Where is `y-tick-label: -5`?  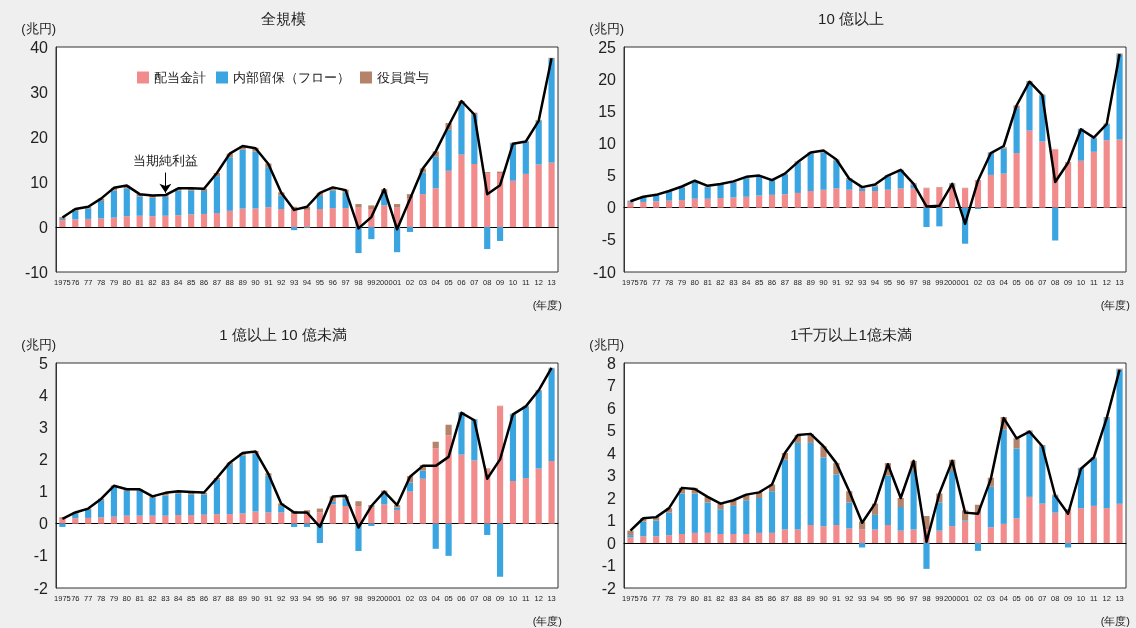
y-tick-label: -5 is located at coordinates (609, 240).